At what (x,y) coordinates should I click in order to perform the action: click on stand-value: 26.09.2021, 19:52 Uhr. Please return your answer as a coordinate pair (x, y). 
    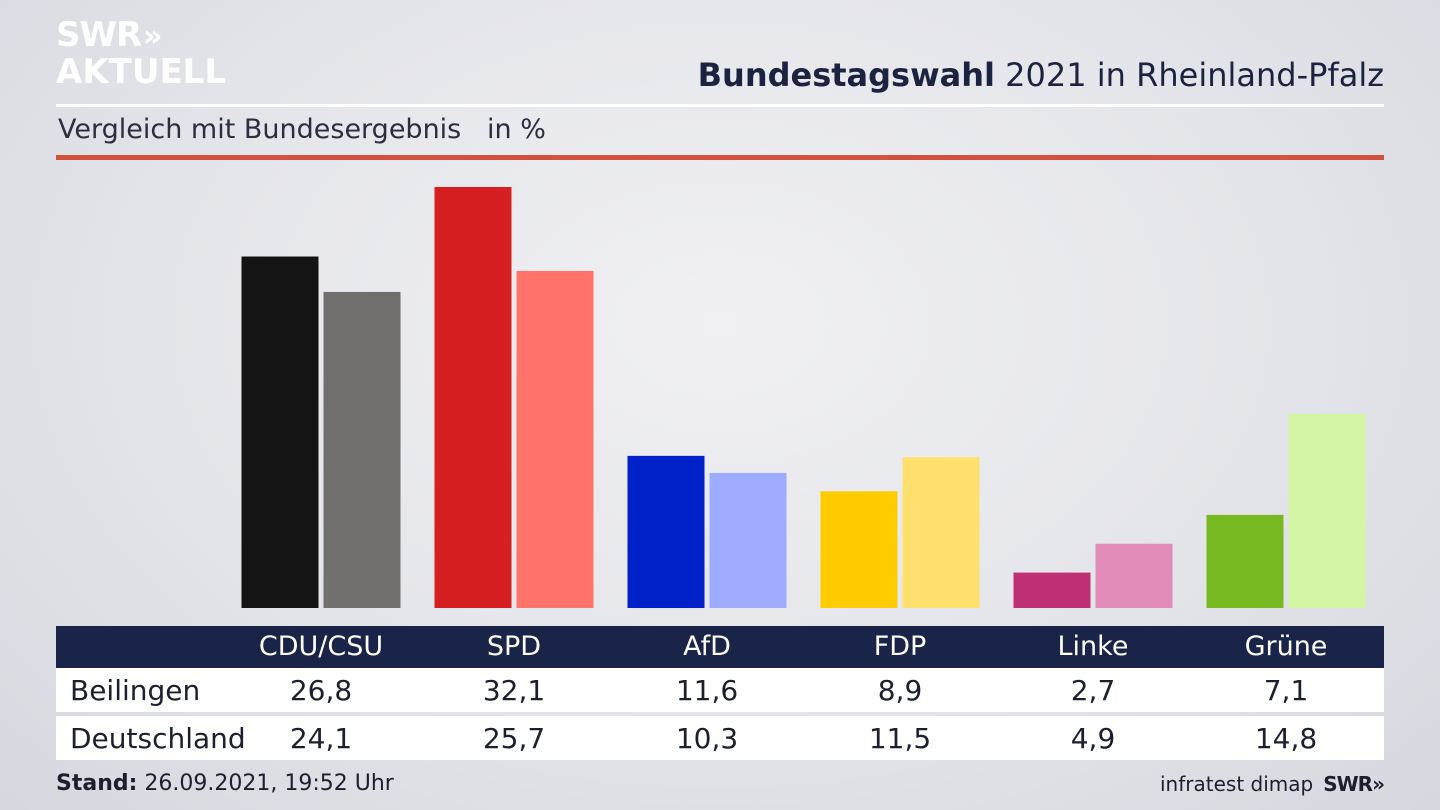
    Looking at the image, I should click on (265, 783).